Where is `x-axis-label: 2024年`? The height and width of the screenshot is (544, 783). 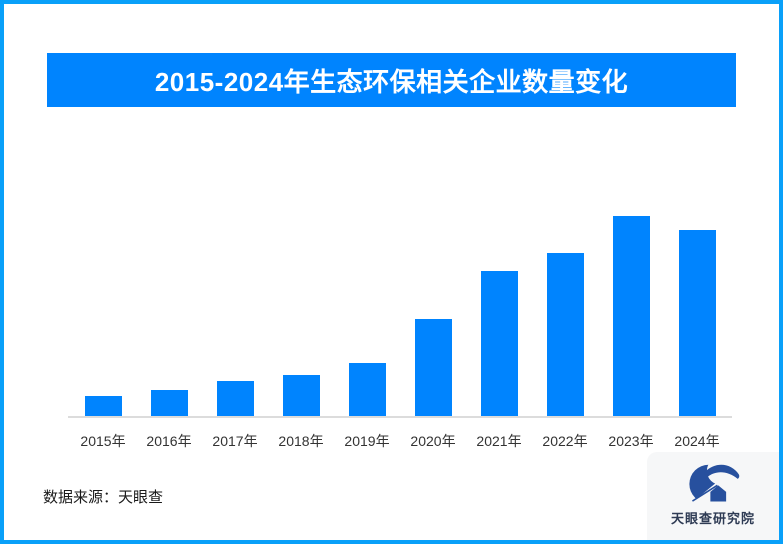
x-axis-label: 2024年 is located at coordinates (697, 441).